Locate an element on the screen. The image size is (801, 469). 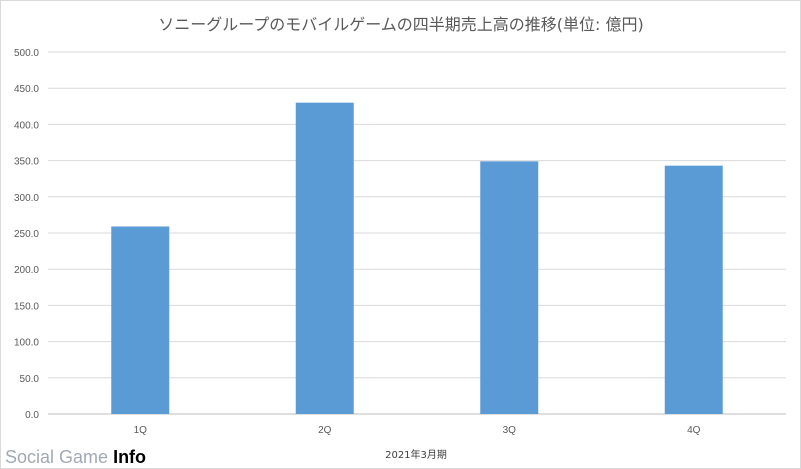
x-tick-label: 3Q is located at coordinates (510, 430).